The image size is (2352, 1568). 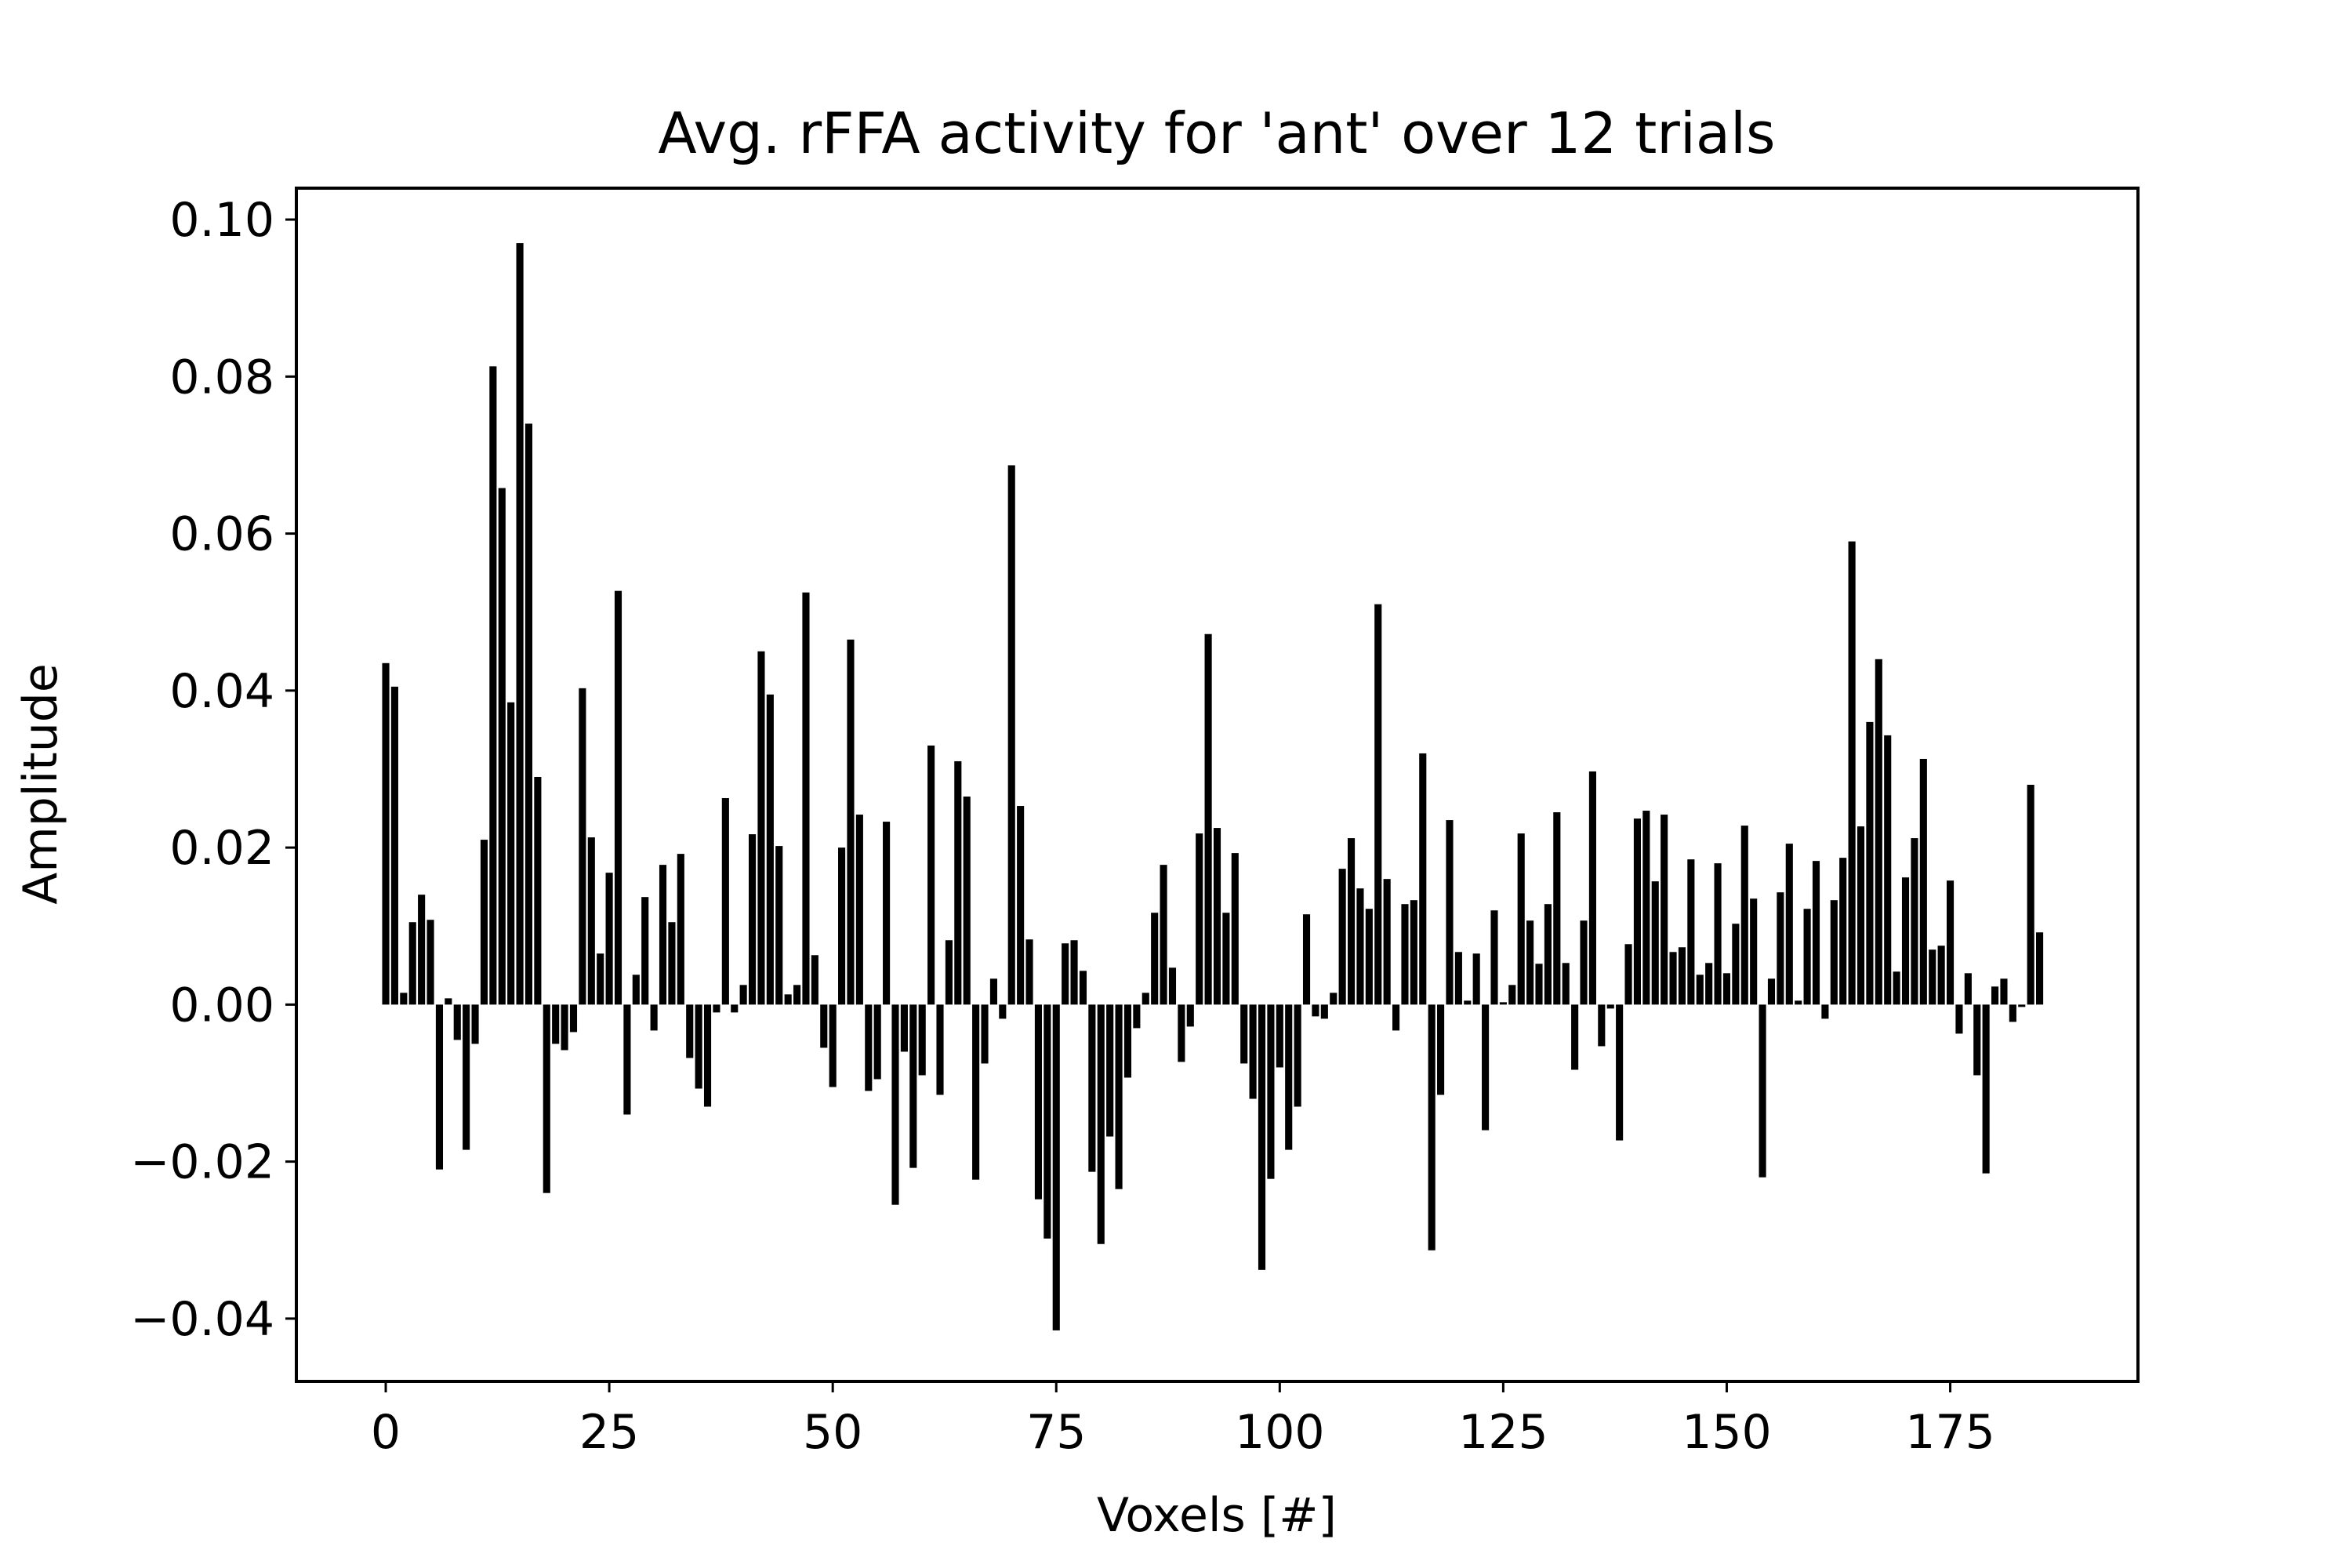 I want to click on x-tick-label: 75, so click(x=1056, y=1432).